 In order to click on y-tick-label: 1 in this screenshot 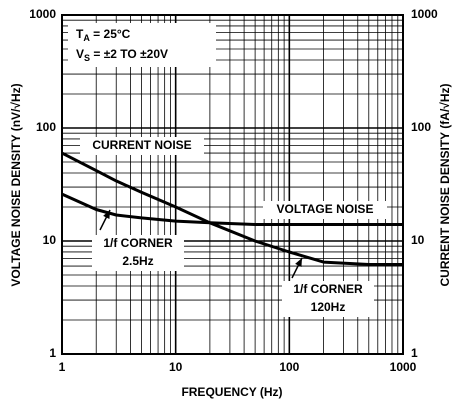, I will do `click(52, 353)`.